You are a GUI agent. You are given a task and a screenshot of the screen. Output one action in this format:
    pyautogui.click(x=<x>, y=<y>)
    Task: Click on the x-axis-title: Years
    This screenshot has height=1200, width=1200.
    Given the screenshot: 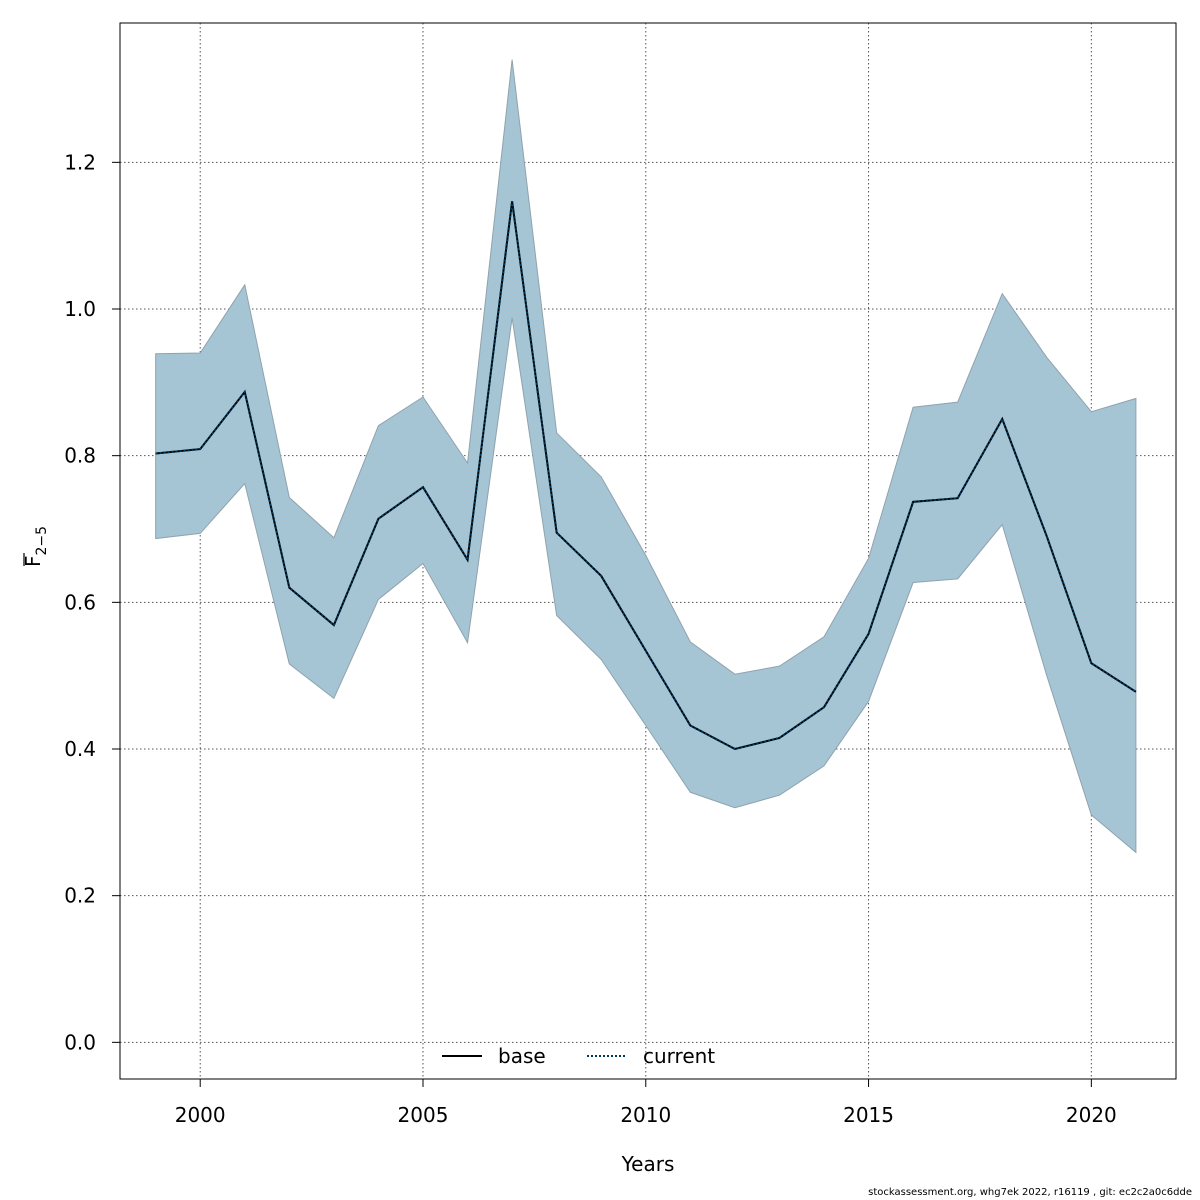 What is the action you would take?
    pyautogui.click(x=648, y=1164)
    